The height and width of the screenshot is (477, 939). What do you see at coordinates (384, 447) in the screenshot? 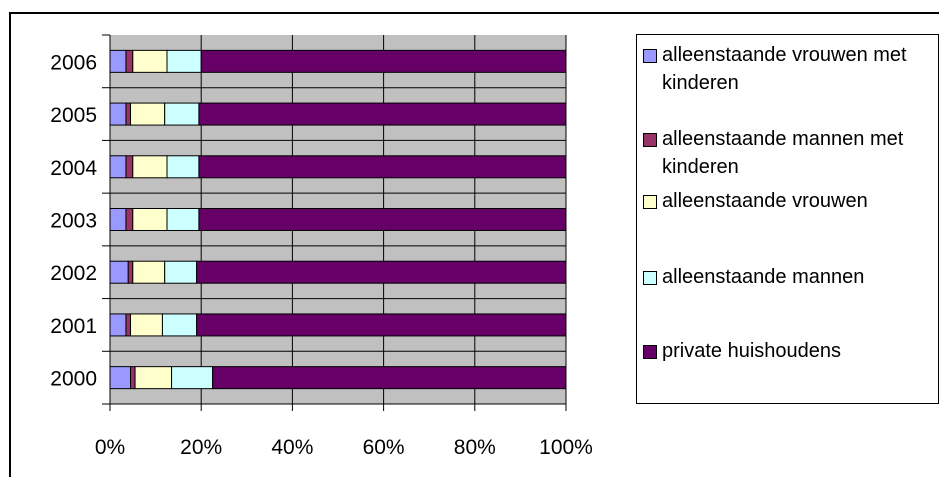
I see `x-tick-label: 60%` at bounding box center [384, 447].